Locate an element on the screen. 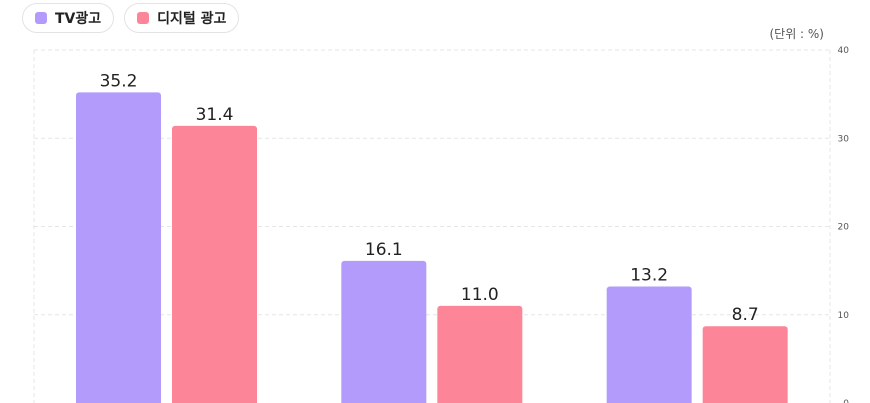 This screenshot has height=403, width=870. bar-series1-cat2 is located at coordinates (745, 364).